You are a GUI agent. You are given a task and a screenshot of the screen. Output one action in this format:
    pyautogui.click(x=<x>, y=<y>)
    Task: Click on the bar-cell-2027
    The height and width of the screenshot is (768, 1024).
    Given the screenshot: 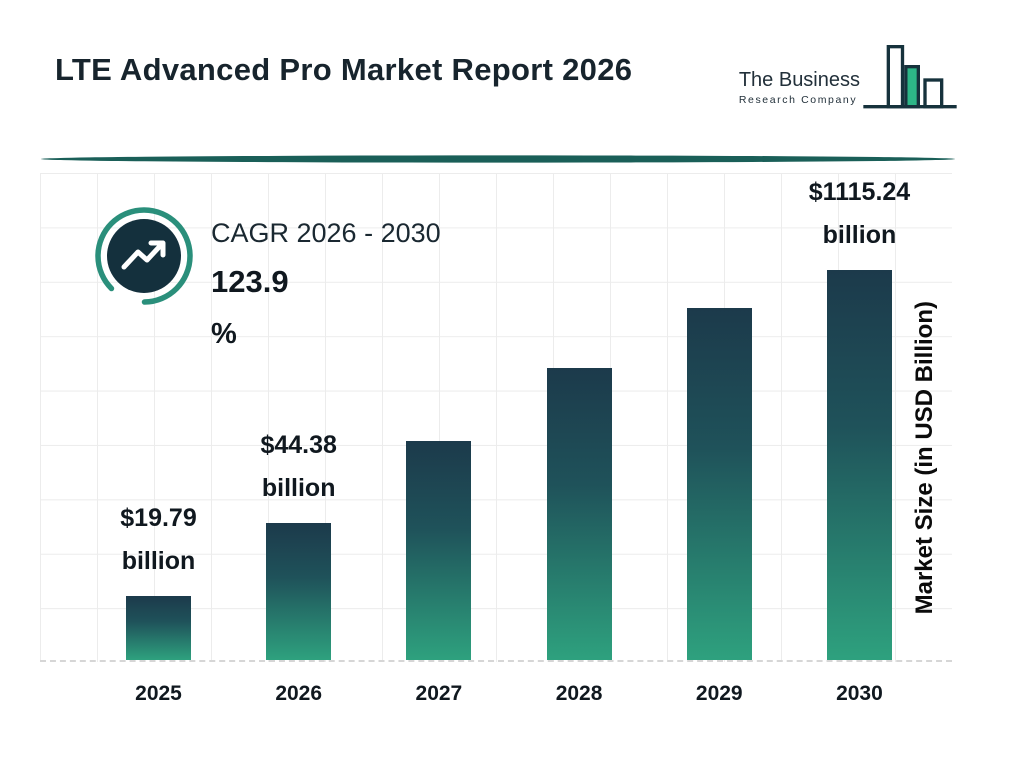 What is the action you would take?
    pyautogui.click(x=439, y=550)
    